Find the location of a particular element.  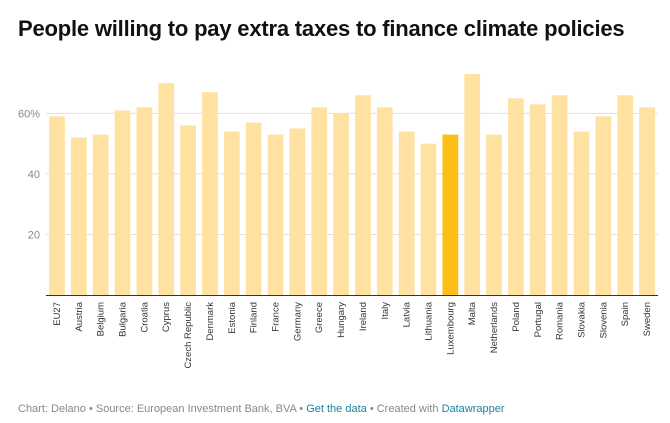

x-tick-label: Belgium is located at coordinates (101, 319).